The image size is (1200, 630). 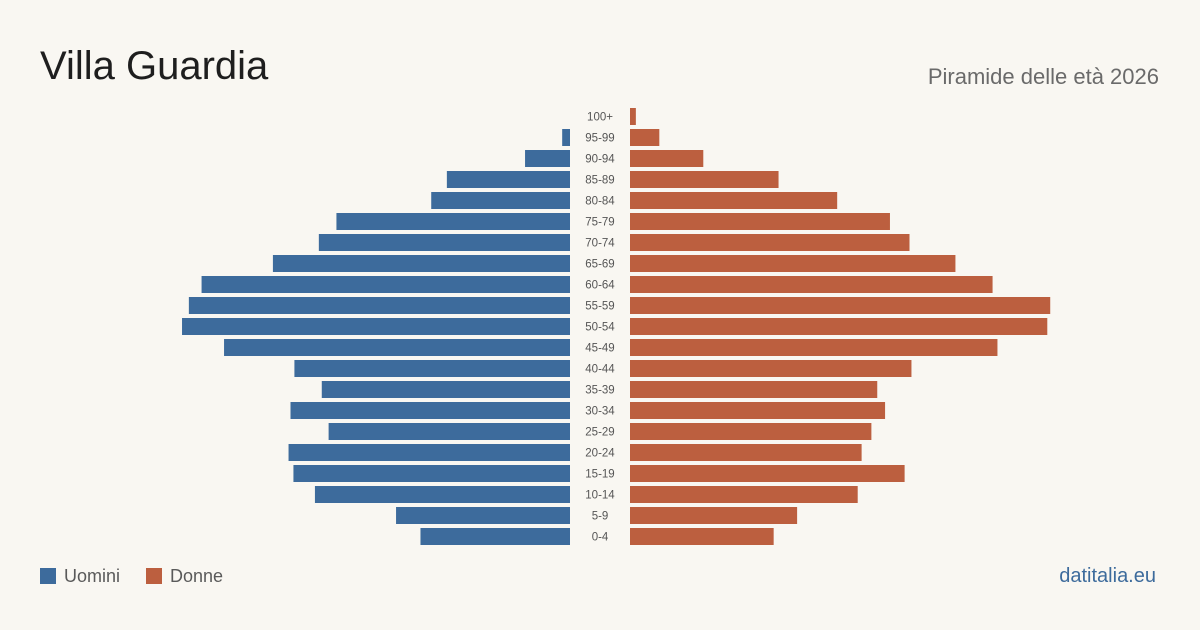 What do you see at coordinates (600, 244) in the screenshot?
I see `age-label-70-74: 70-74` at bounding box center [600, 244].